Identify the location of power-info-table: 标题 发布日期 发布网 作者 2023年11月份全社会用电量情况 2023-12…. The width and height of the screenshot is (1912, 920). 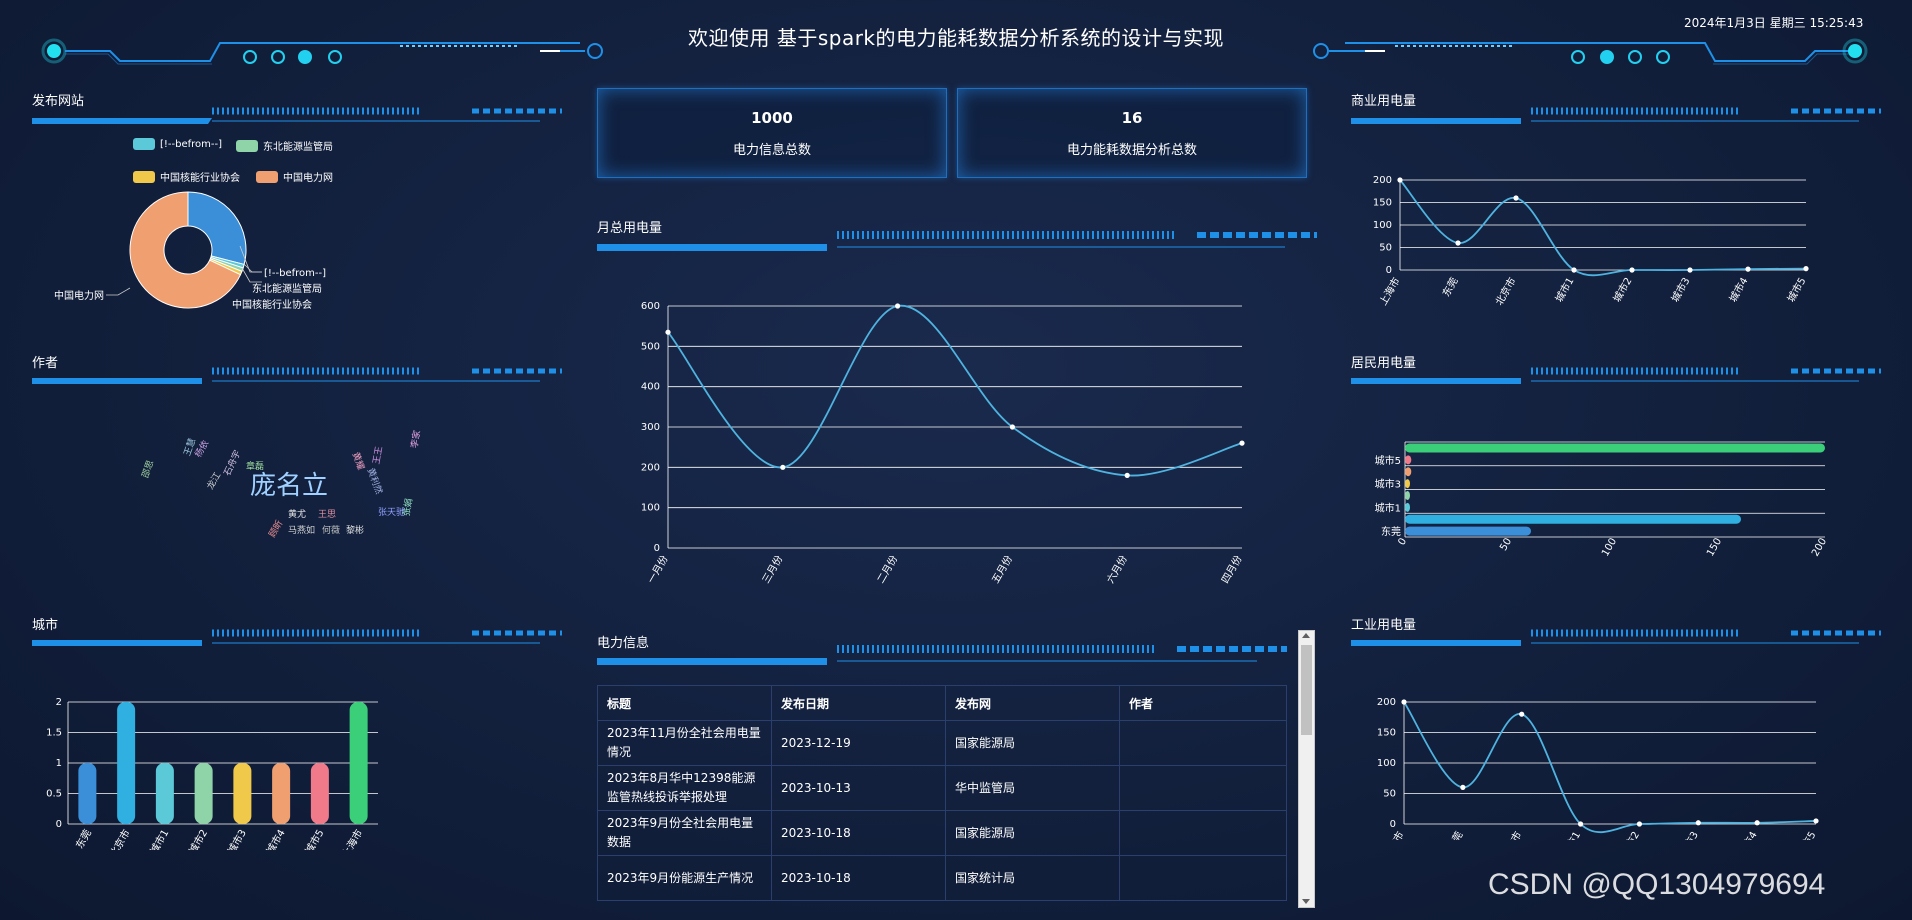
(942, 793).